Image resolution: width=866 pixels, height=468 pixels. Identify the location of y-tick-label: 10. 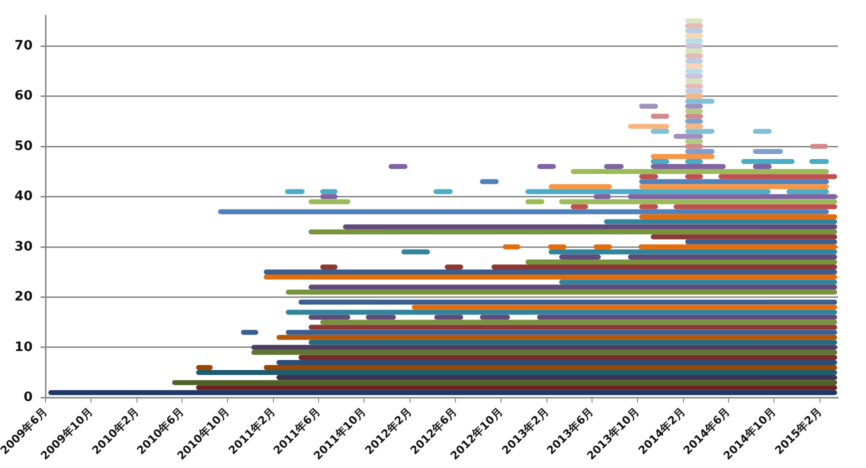
(23, 347).